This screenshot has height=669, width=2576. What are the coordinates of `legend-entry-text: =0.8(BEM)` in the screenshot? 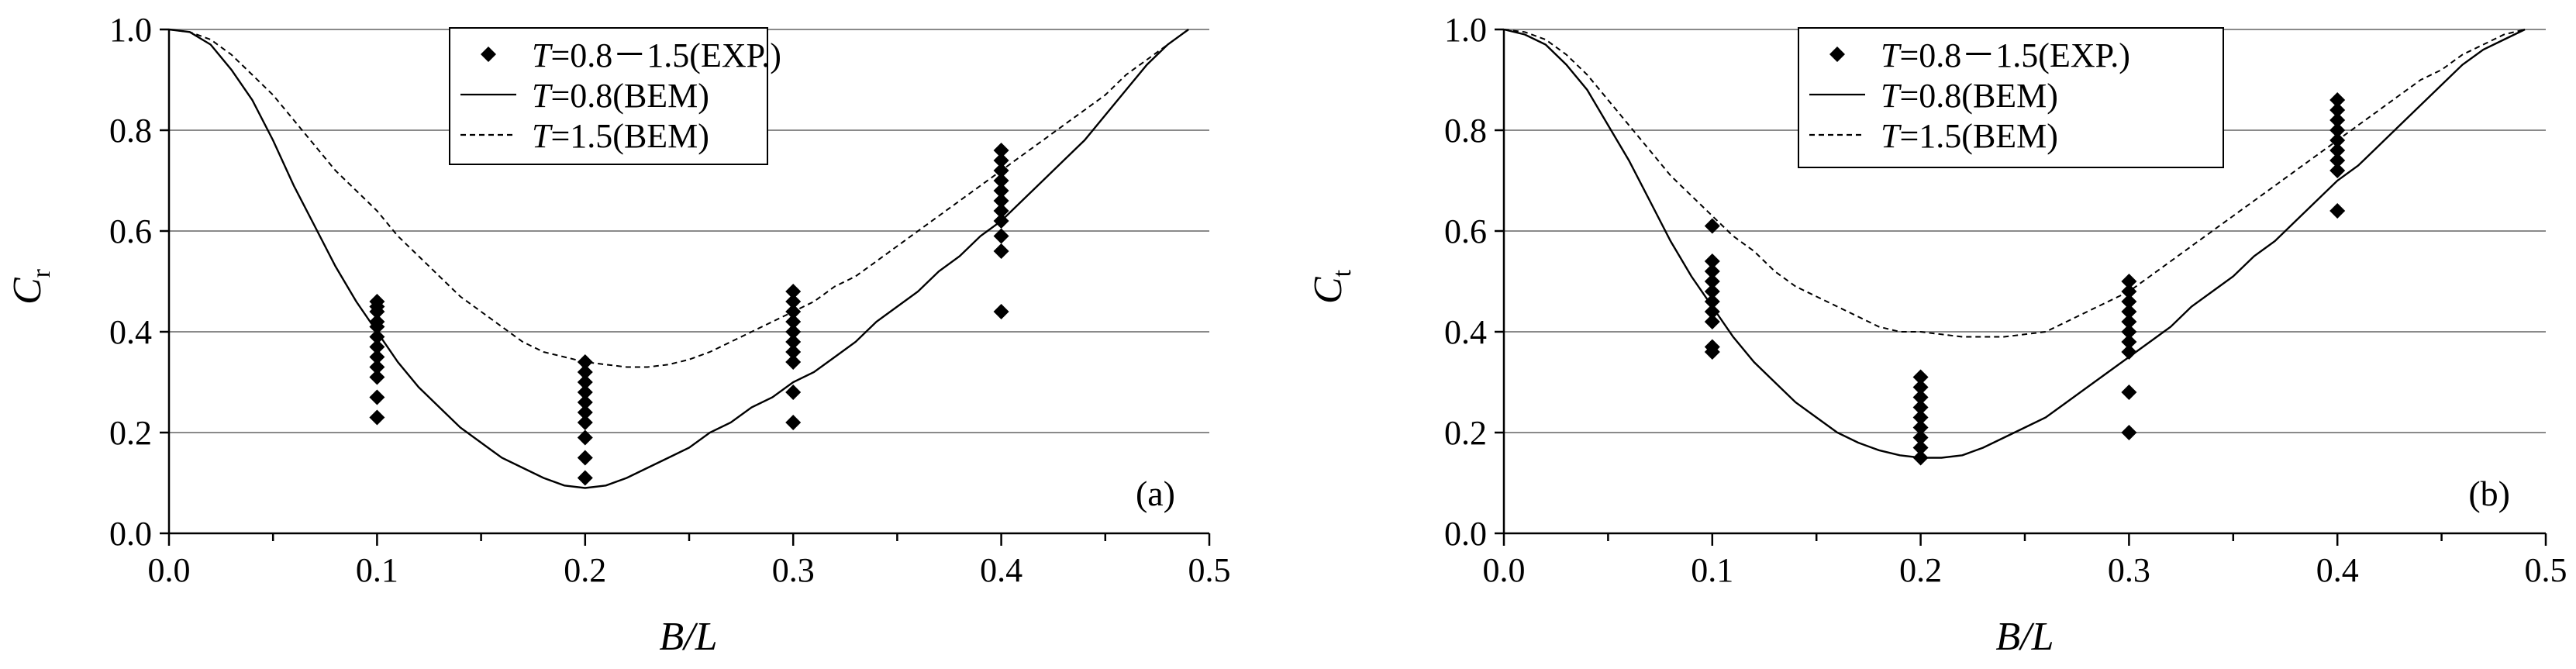 It's located at (1978, 96).